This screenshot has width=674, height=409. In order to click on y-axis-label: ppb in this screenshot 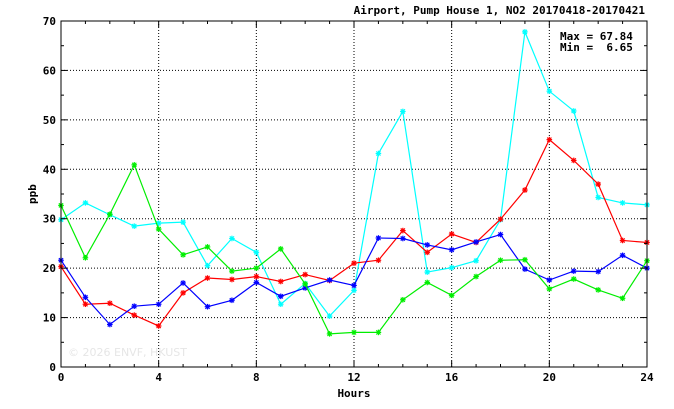, I will do `click(32, 194)`.